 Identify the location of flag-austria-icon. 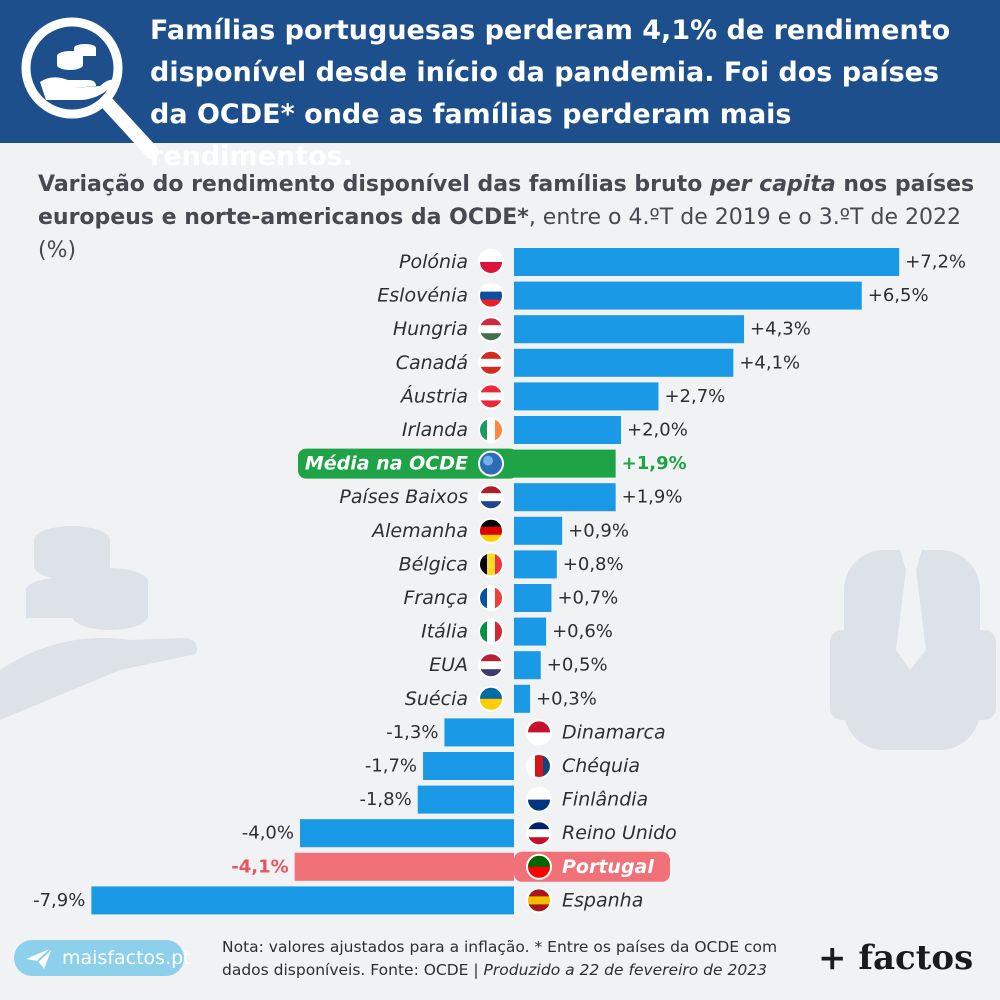
(491, 396).